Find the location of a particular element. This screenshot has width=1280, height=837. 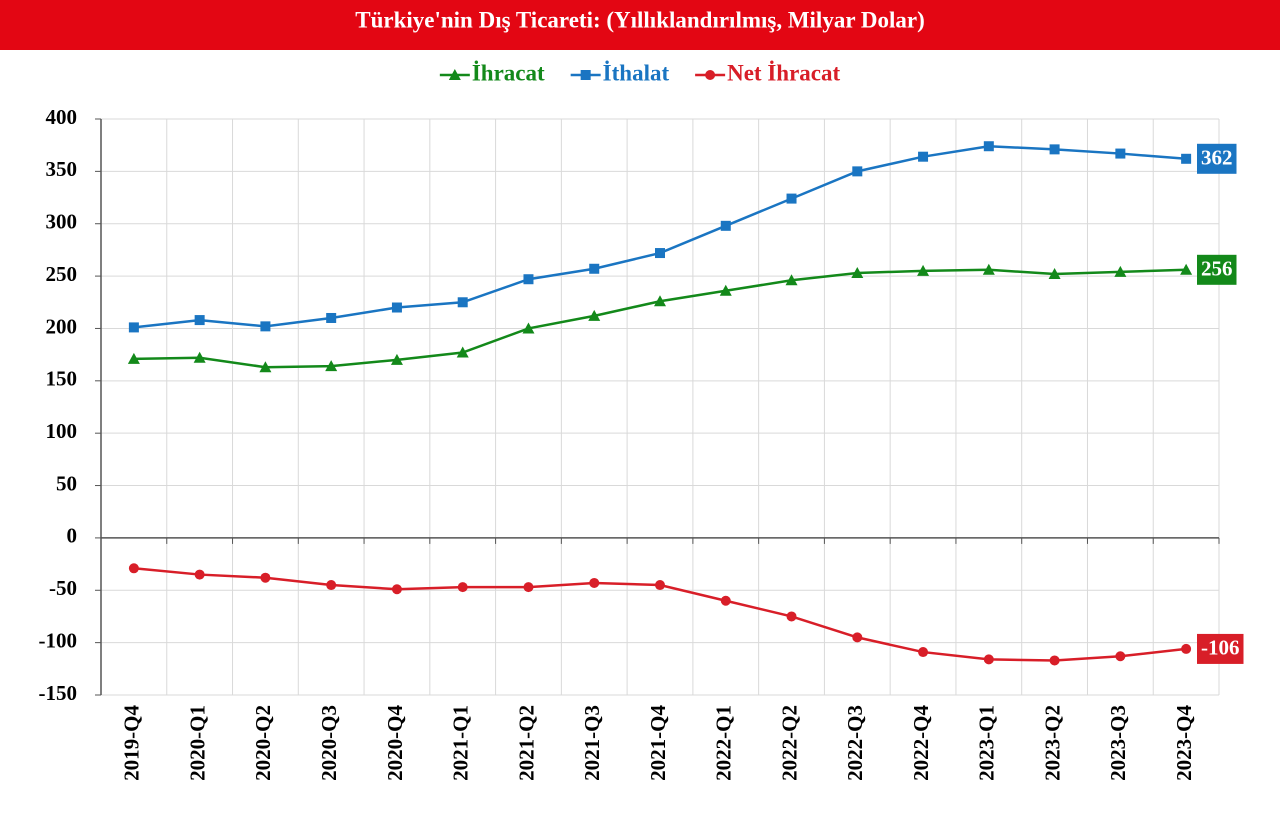

legend-label: Net İhracat is located at coordinates (783, 72).